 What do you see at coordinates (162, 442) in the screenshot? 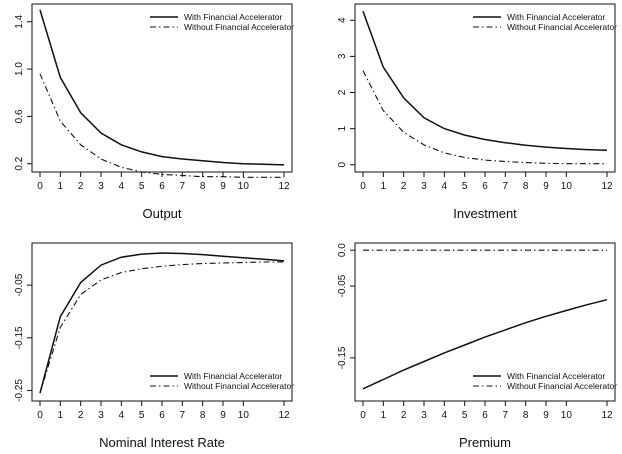
I see `panel-3-title: Nominal Interest Rate` at bounding box center [162, 442].